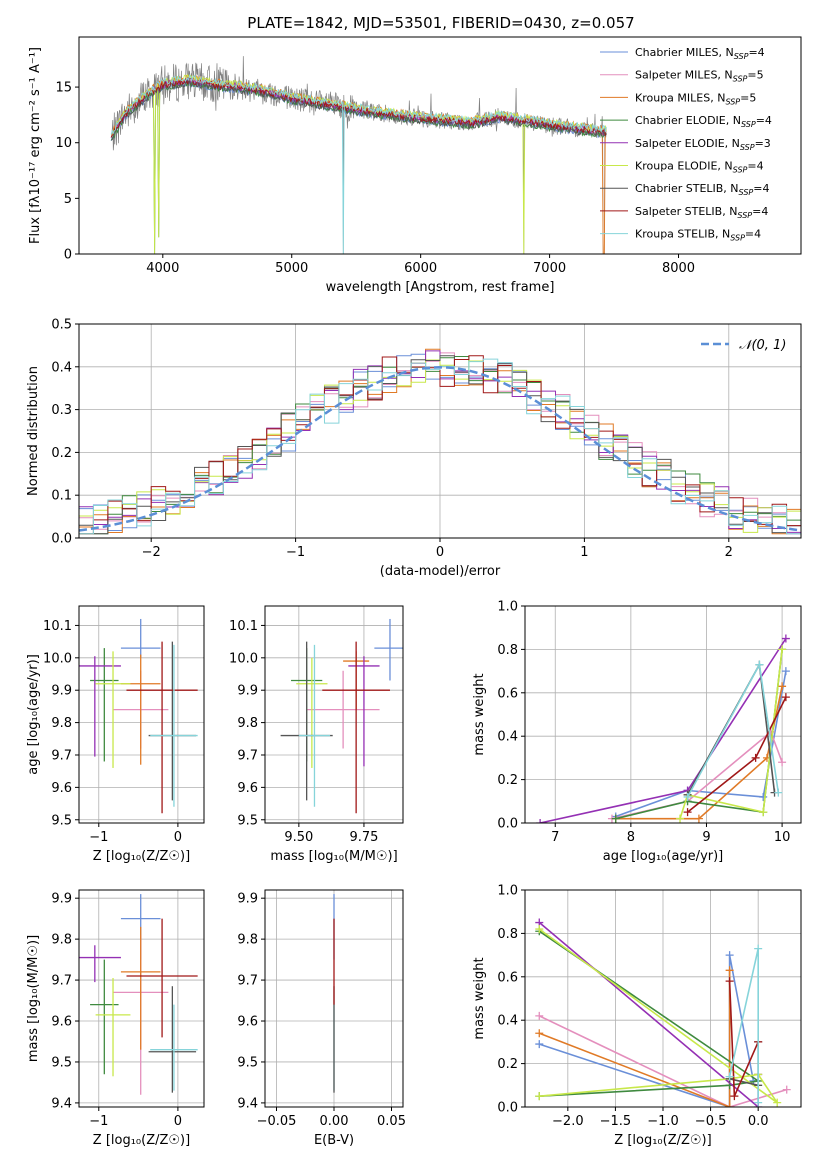  Describe the element at coordinates (762, 345) in the screenshot. I see `legend-label-normal: 𝒩(0, 1)` at that location.